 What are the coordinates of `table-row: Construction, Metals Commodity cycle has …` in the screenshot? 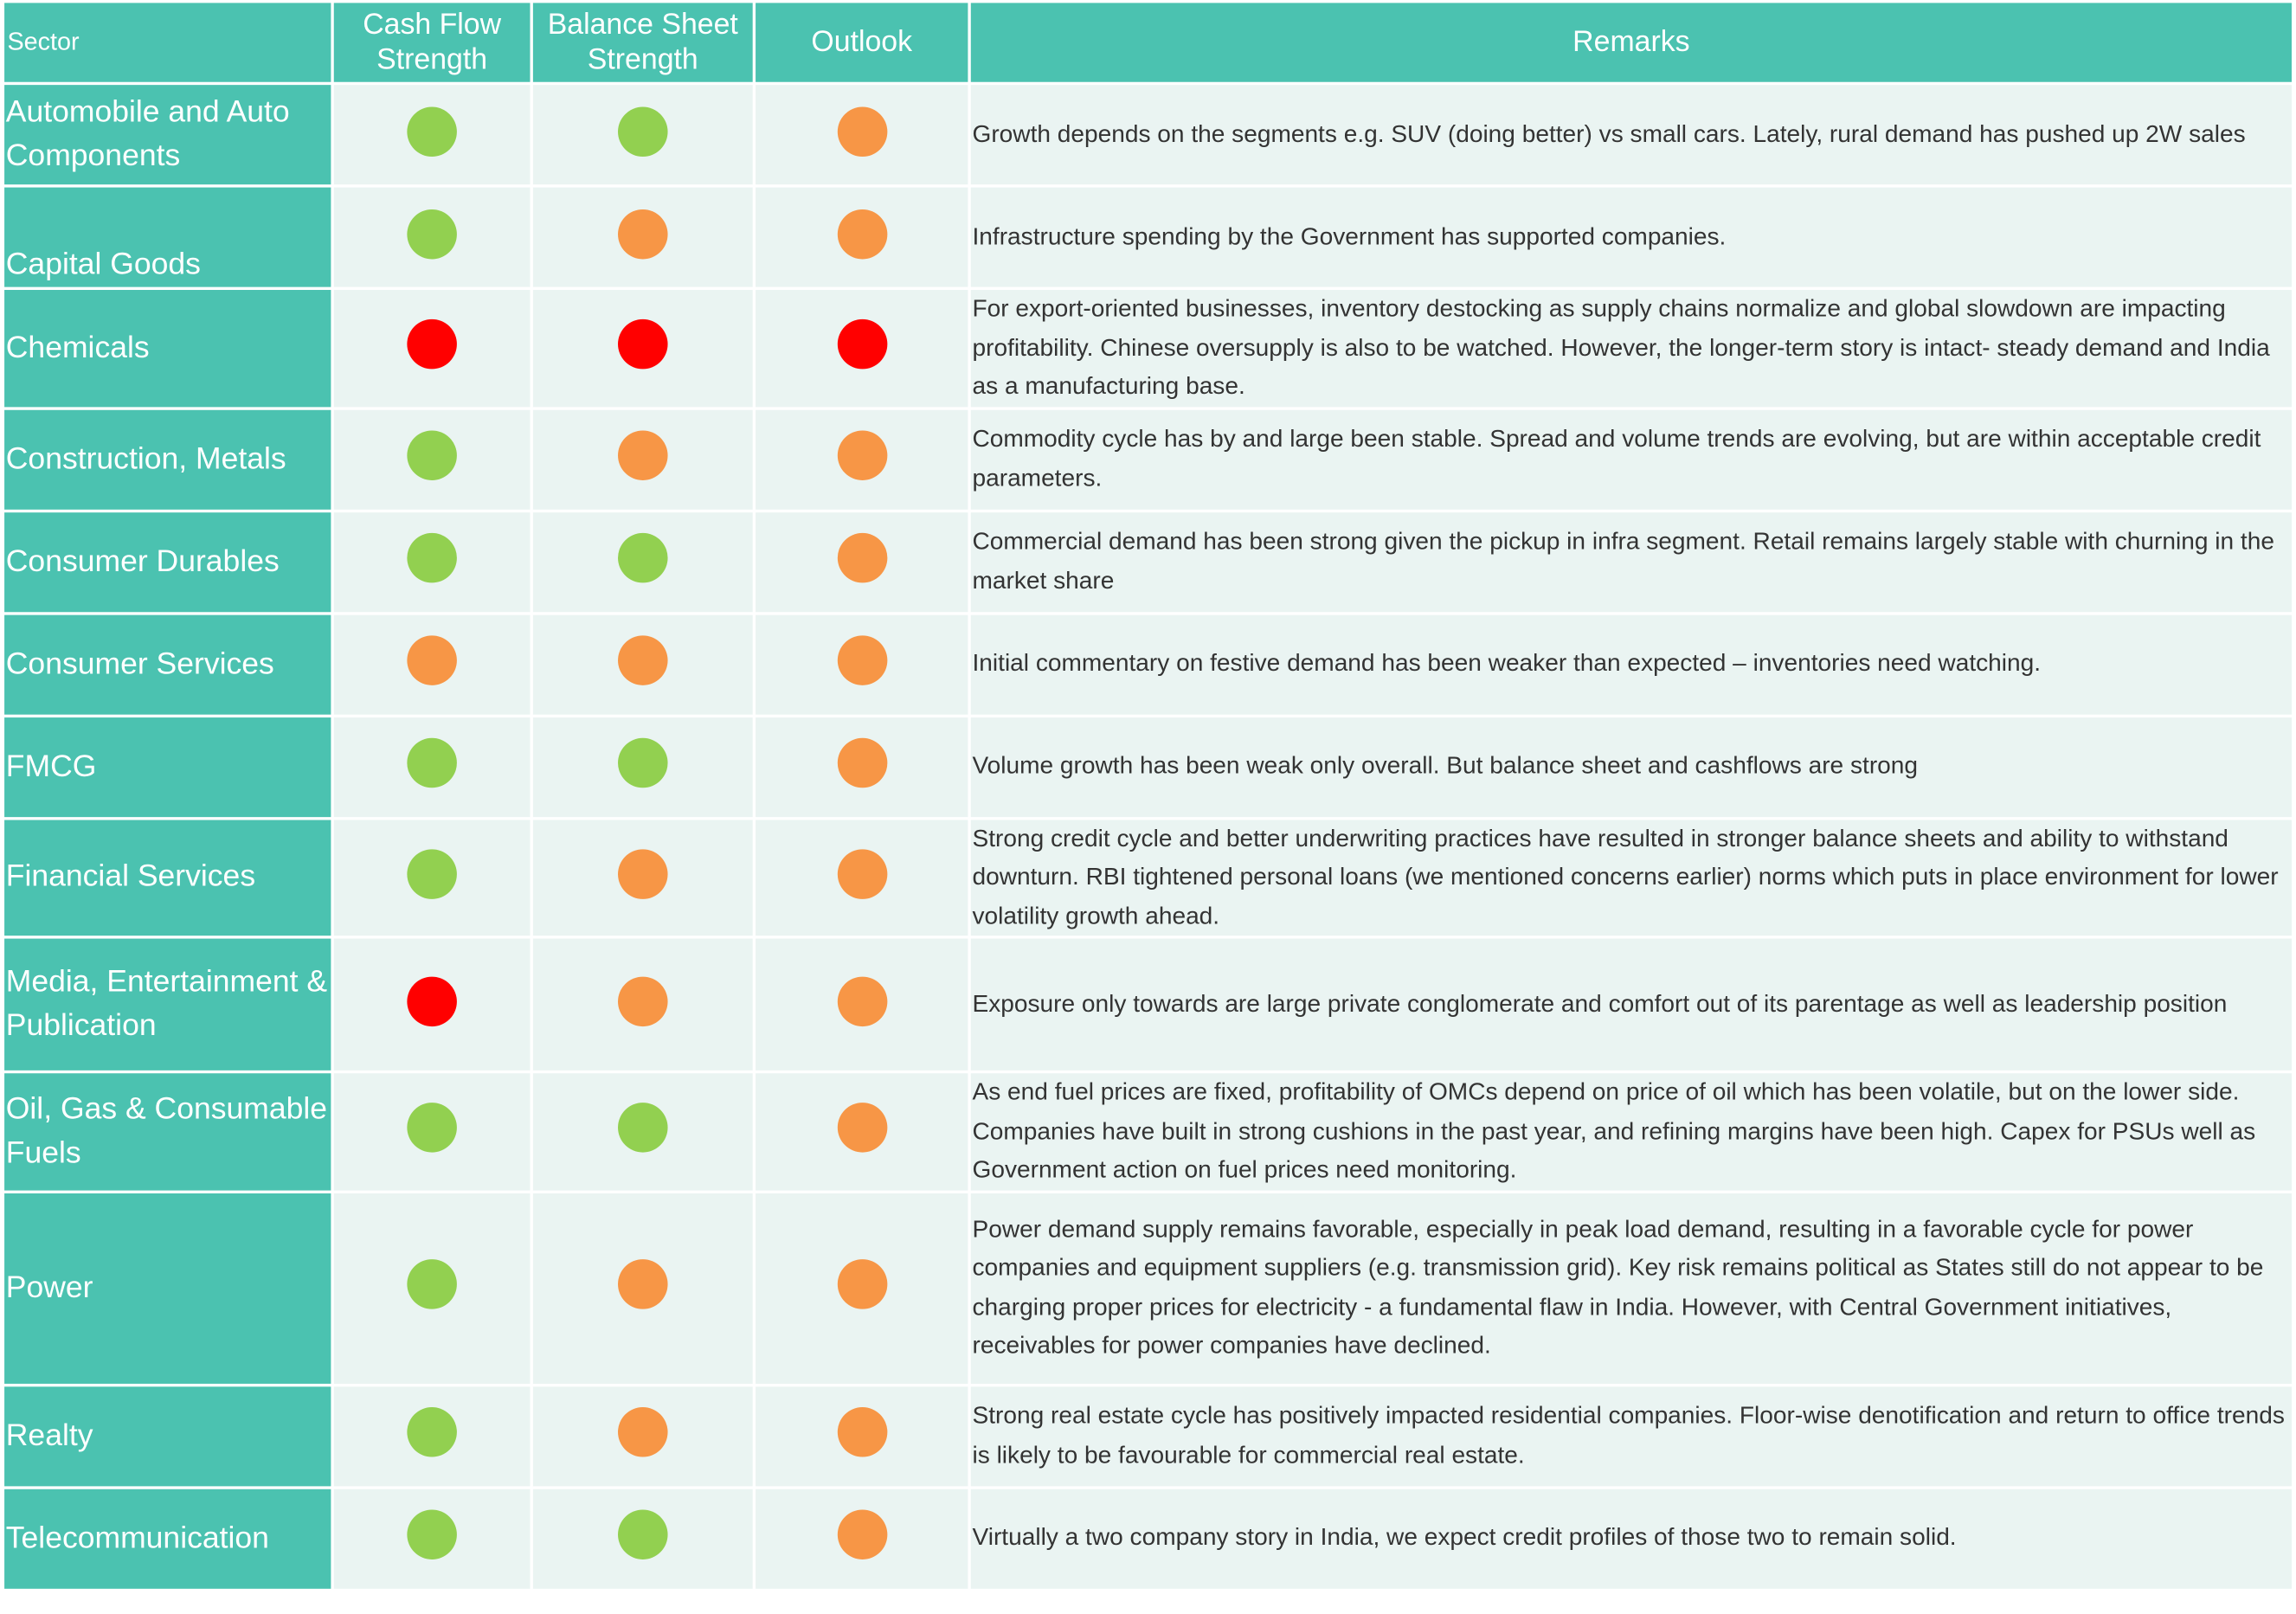 It's located at (1148, 458).